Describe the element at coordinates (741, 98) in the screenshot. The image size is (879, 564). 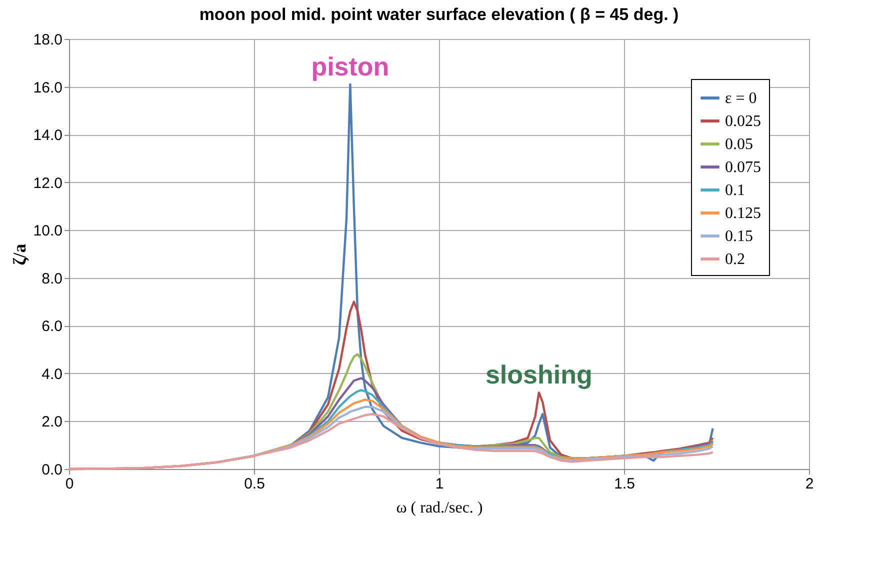
I see `legend-label: ε = 0` at that location.